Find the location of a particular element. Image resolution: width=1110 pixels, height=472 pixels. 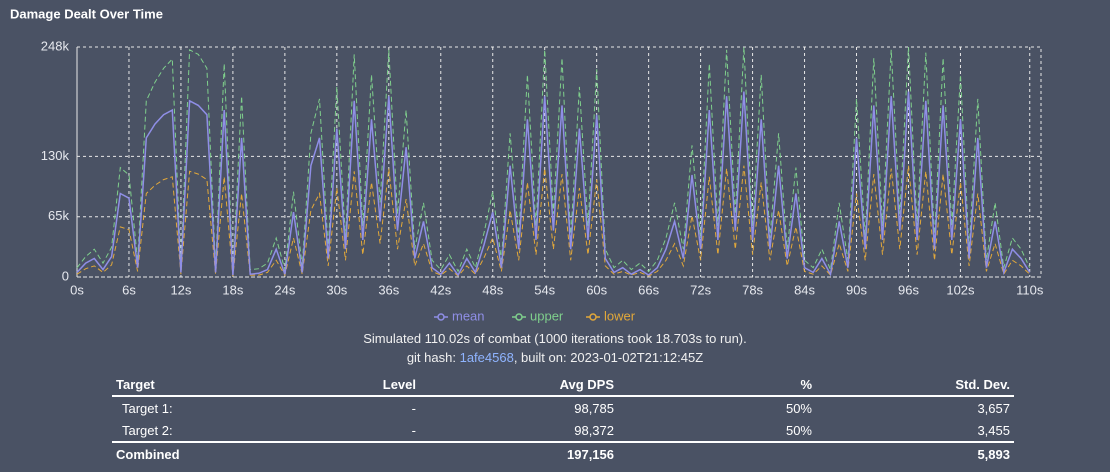

x-tick-label: 110s is located at coordinates (1030, 289).